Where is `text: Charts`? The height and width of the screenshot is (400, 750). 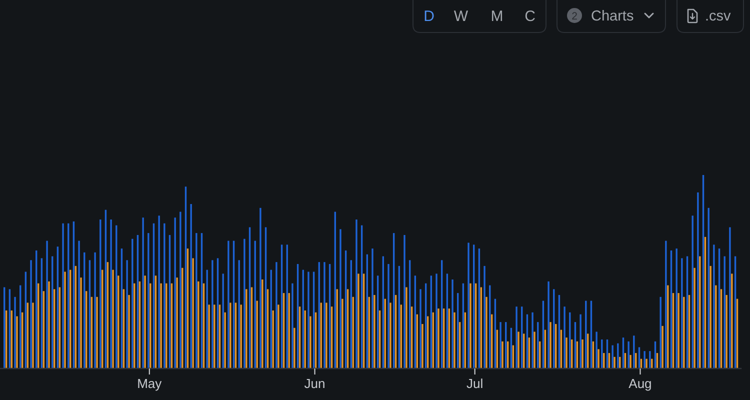 text: Charts is located at coordinates (612, 16).